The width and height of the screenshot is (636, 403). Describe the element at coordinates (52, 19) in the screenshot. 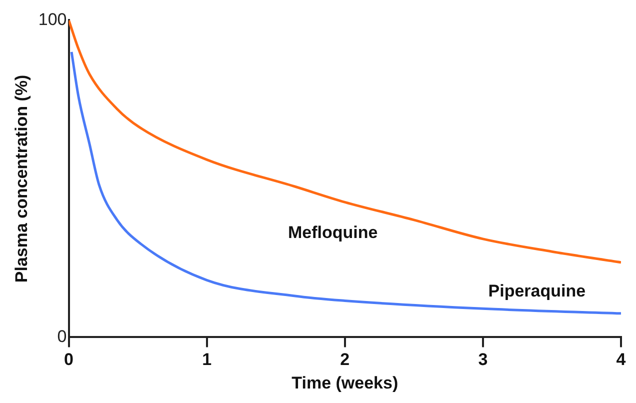

I see `y-tick-label: 100` at that location.